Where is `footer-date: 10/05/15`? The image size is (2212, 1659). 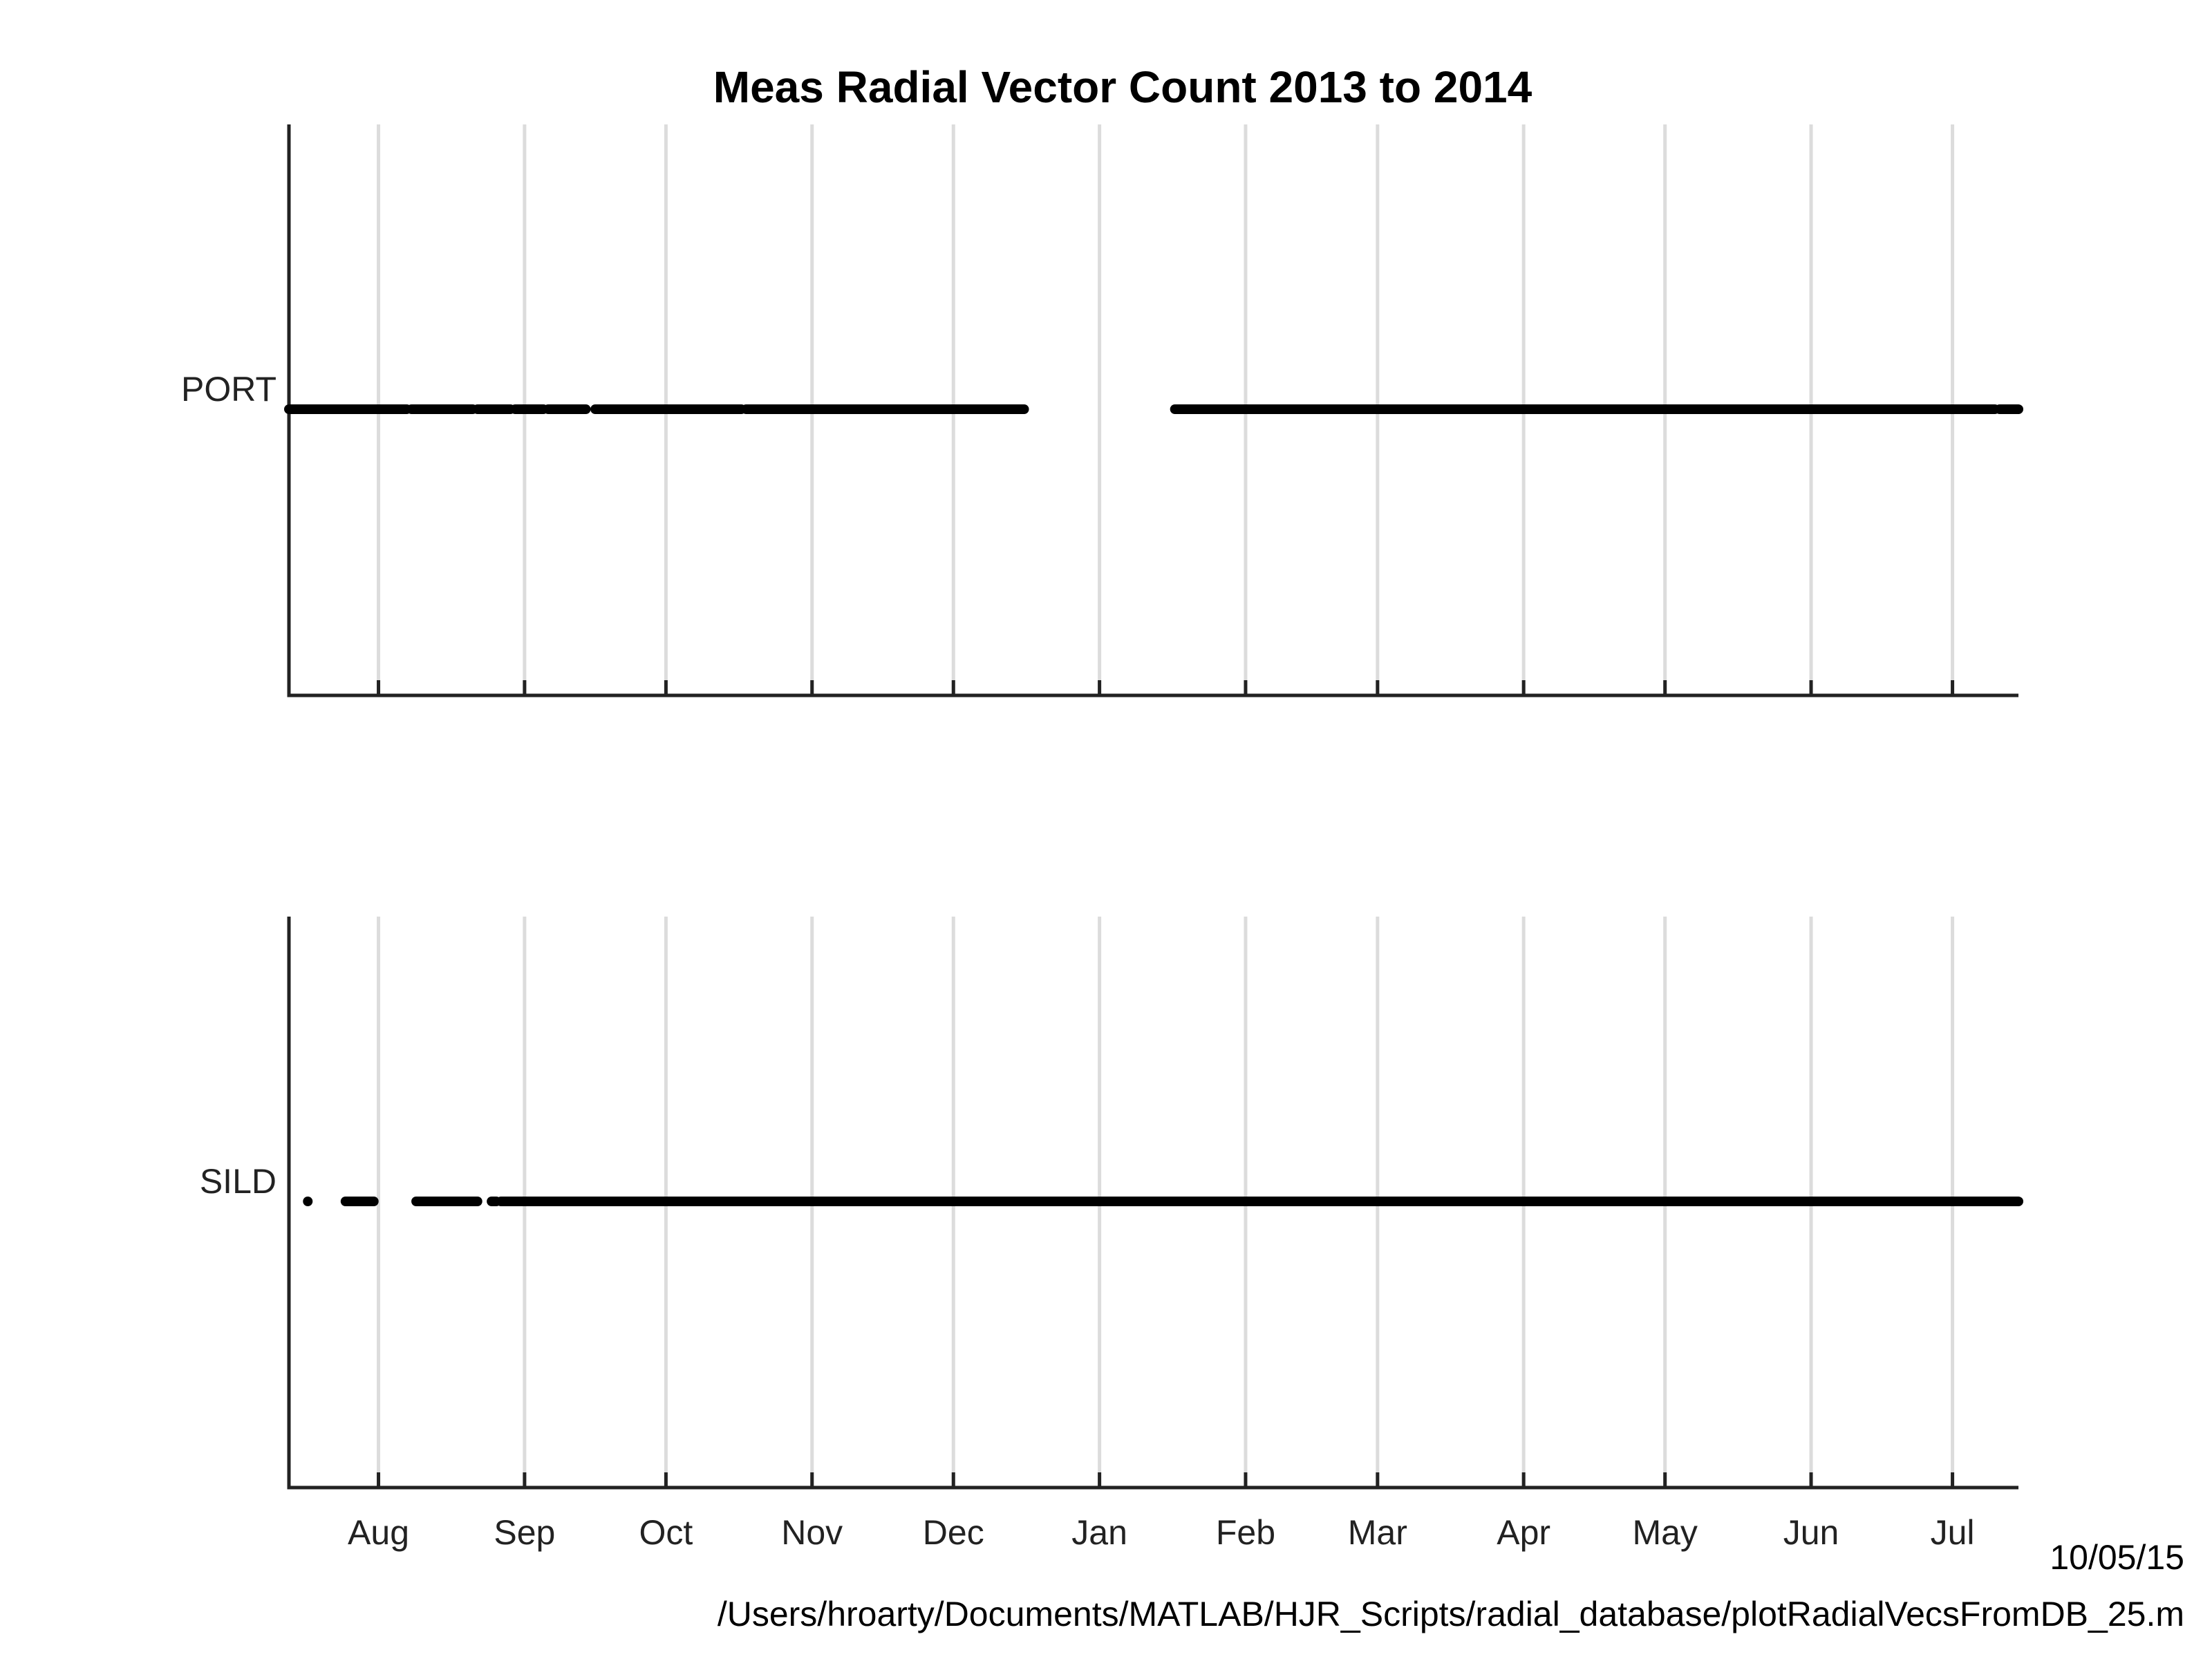 footer-date: 10/05/15 is located at coordinates (2117, 1558).